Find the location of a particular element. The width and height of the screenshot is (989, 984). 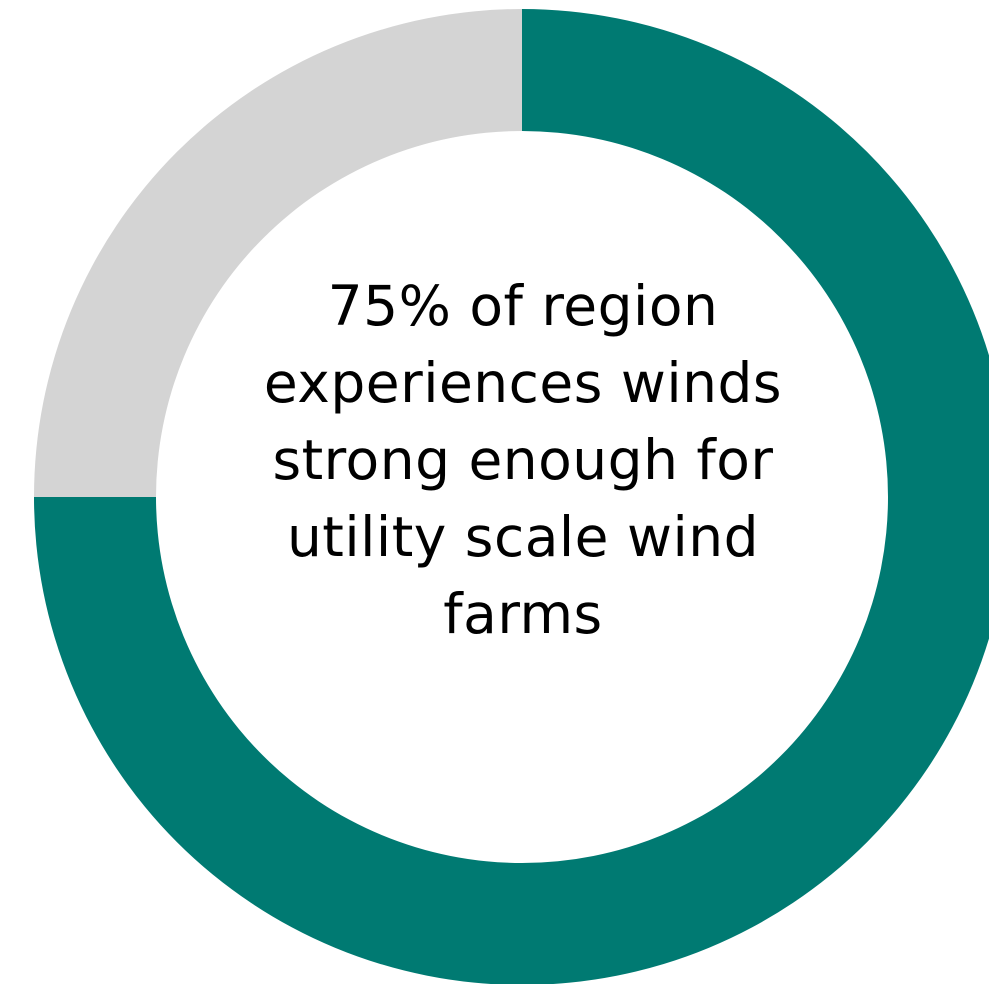

center-label-line: experiences winds is located at coordinates (523, 383).